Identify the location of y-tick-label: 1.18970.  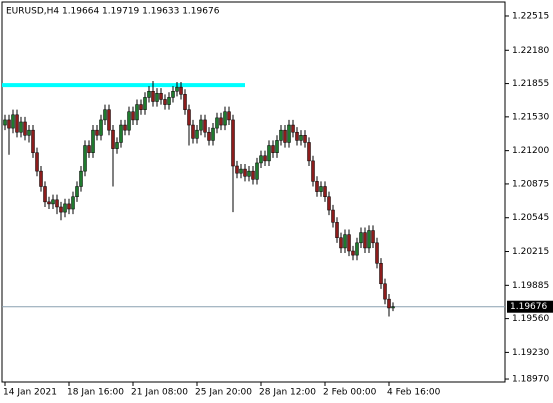
(530, 380).